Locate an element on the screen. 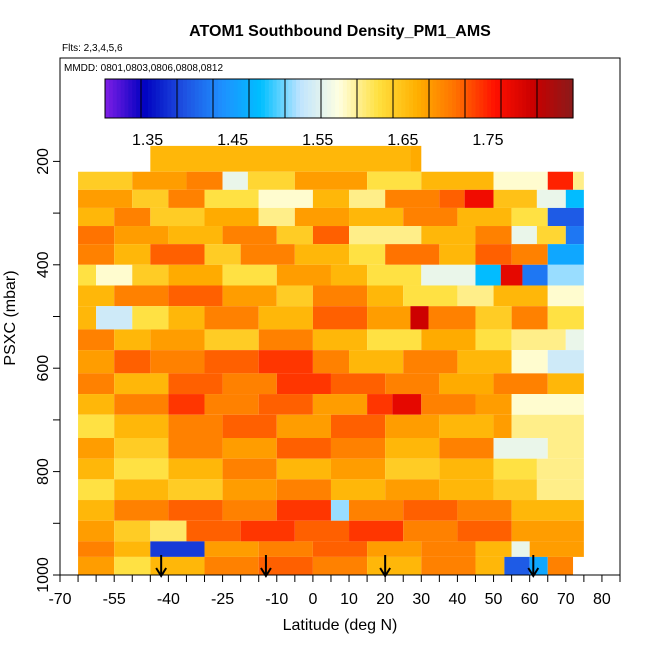  y-axis: 200 400 600 800 1000 is located at coordinates (47, 370).